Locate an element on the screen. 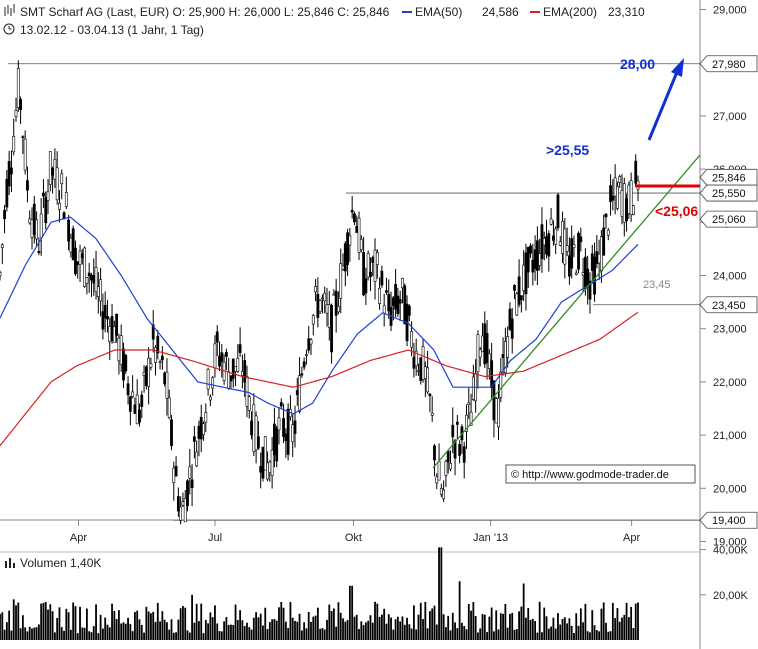  price-axis-tick-label: 20,000 is located at coordinates (730, 489).